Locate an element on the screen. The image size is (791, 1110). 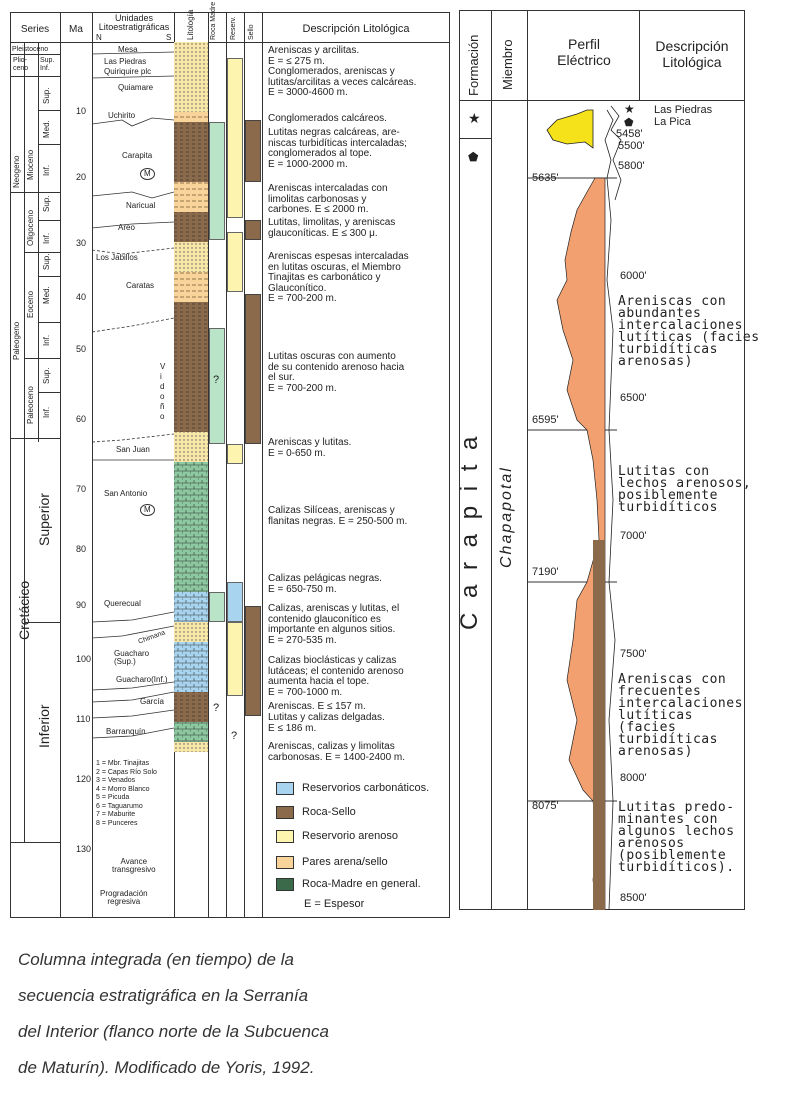
legend-label: Roca-Sello is located at coordinates (329, 812).